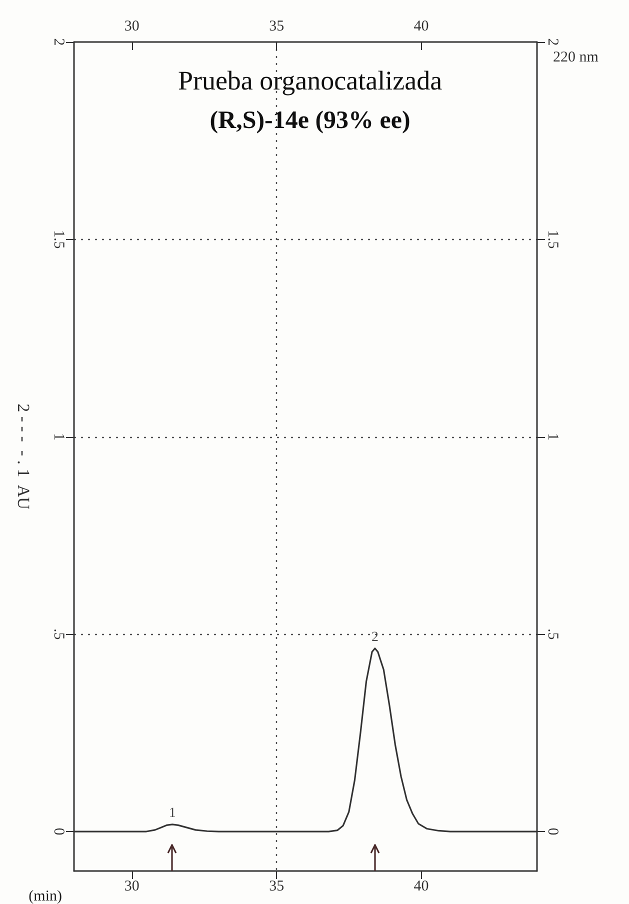  Describe the element at coordinates (276, 886) in the screenshot. I see `x-tick-label: 35` at that location.